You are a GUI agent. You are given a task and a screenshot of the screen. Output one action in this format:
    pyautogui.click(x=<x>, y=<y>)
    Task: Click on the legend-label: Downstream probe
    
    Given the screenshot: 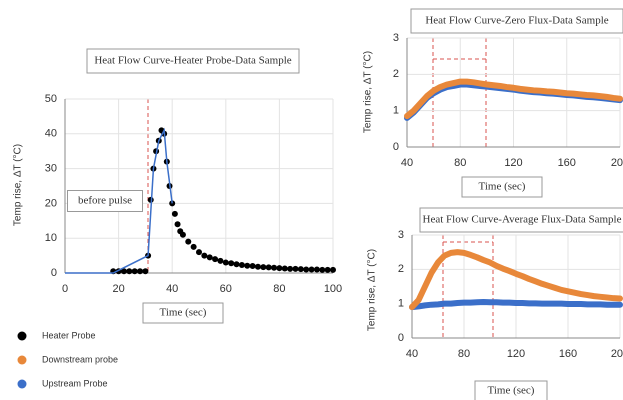 What is the action you would take?
    pyautogui.click(x=80, y=359)
    